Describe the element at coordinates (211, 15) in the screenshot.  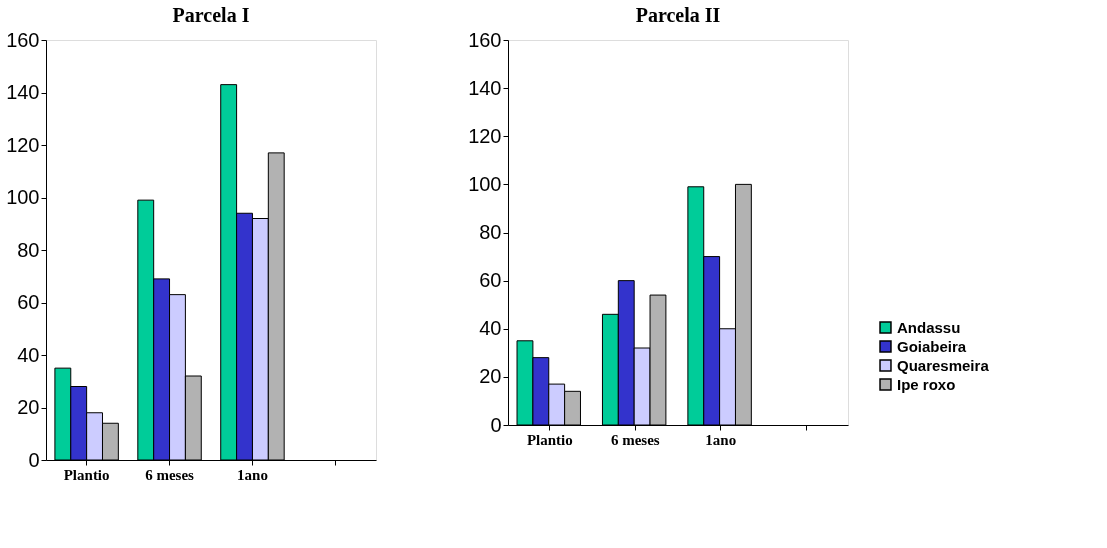
I see `chart-title: Parcela I` at that location.